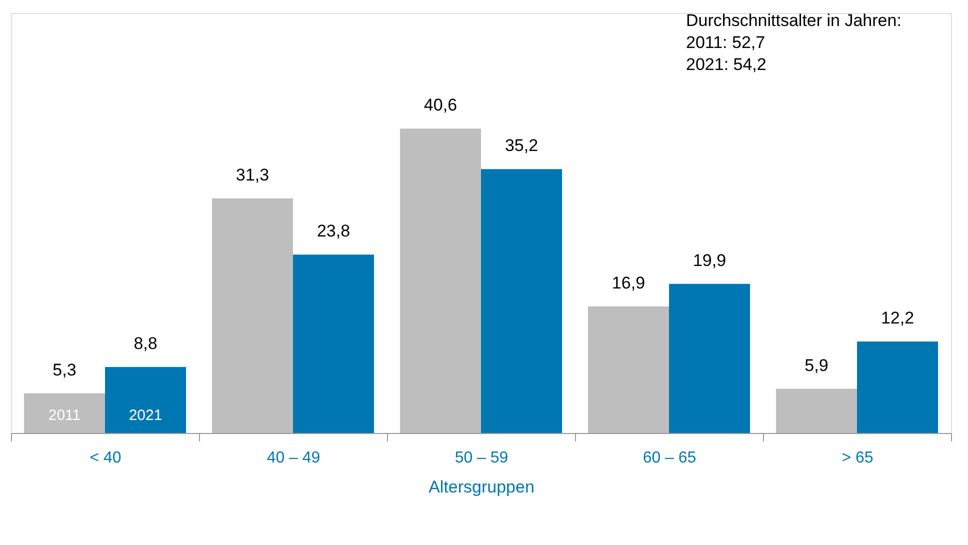 Image resolution: width=968 pixels, height=545 pixels. I want to click on data-label: 12,2, so click(897, 318).